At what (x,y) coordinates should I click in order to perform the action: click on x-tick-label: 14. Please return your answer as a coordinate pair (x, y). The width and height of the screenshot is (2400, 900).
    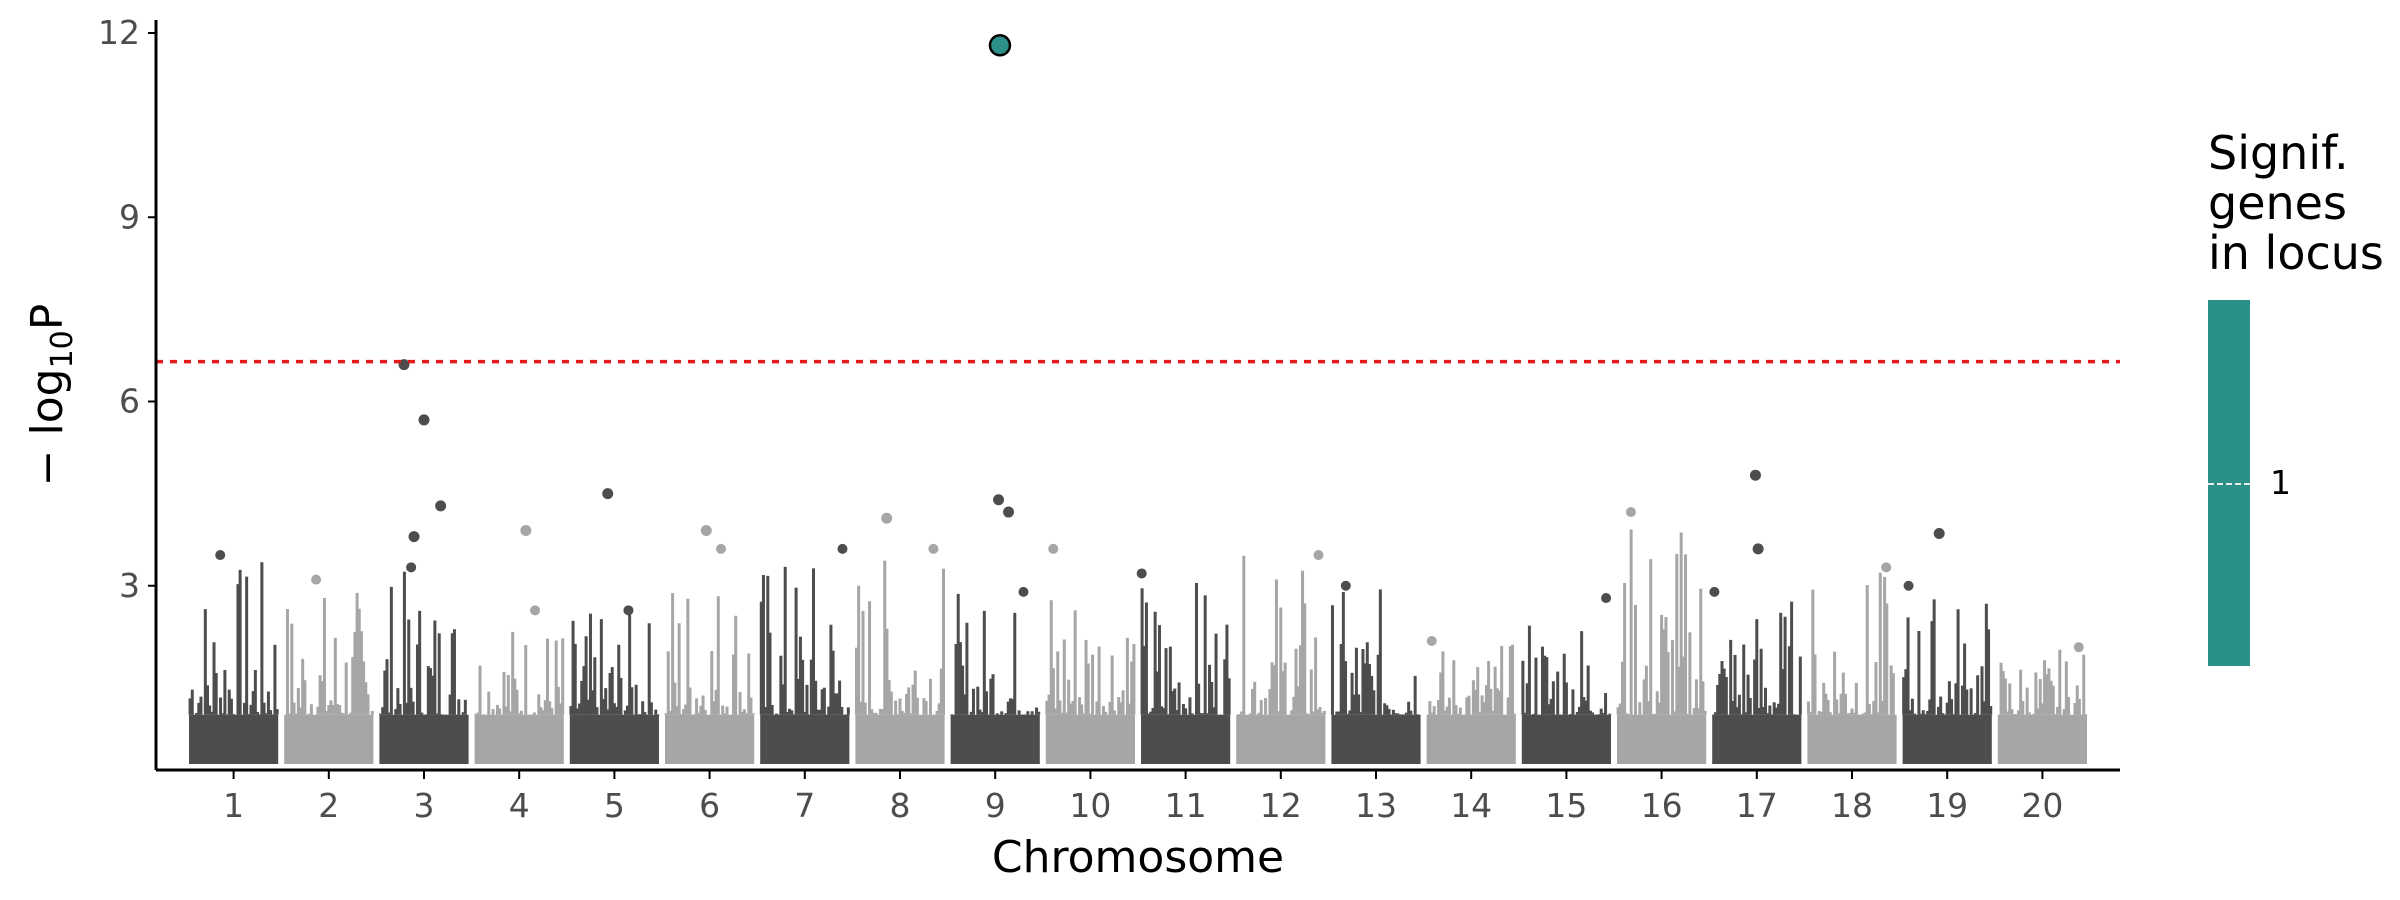
    Looking at the image, I should click on (1471, 805).